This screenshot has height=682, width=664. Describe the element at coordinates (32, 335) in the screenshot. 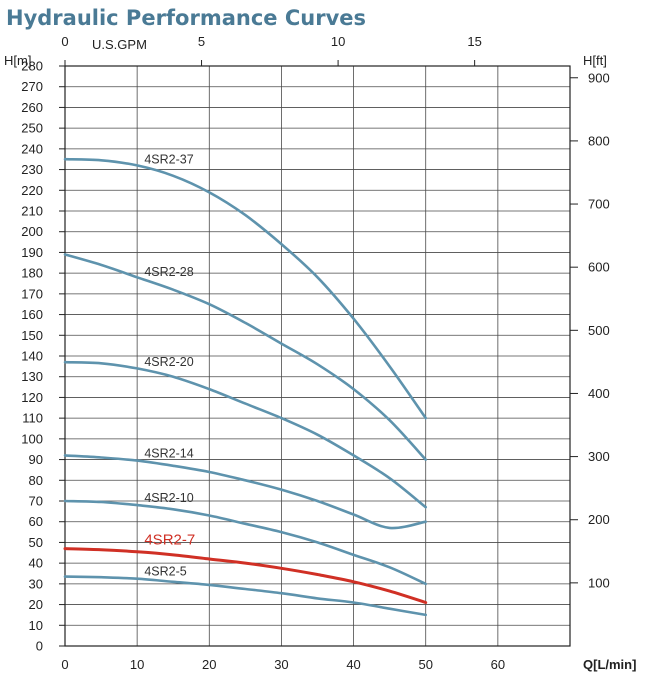

I see `y-tick-left: 150` at that location.